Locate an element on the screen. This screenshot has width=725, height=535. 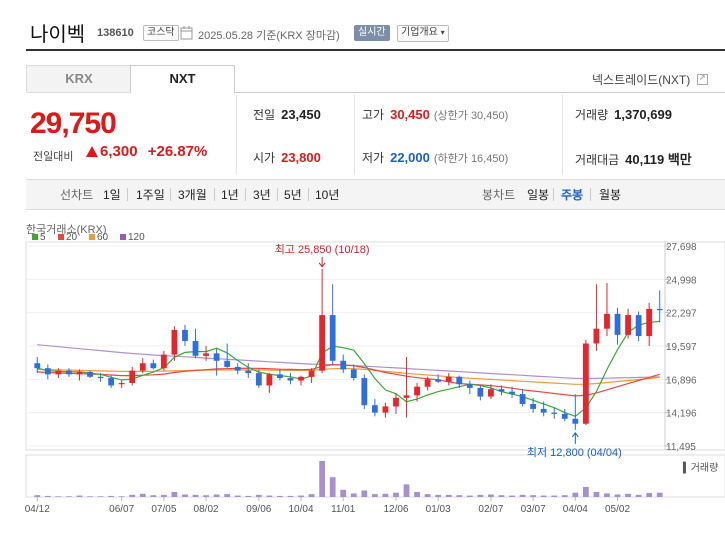
legend-ma5: 5 is located at coordinates (39, 237).